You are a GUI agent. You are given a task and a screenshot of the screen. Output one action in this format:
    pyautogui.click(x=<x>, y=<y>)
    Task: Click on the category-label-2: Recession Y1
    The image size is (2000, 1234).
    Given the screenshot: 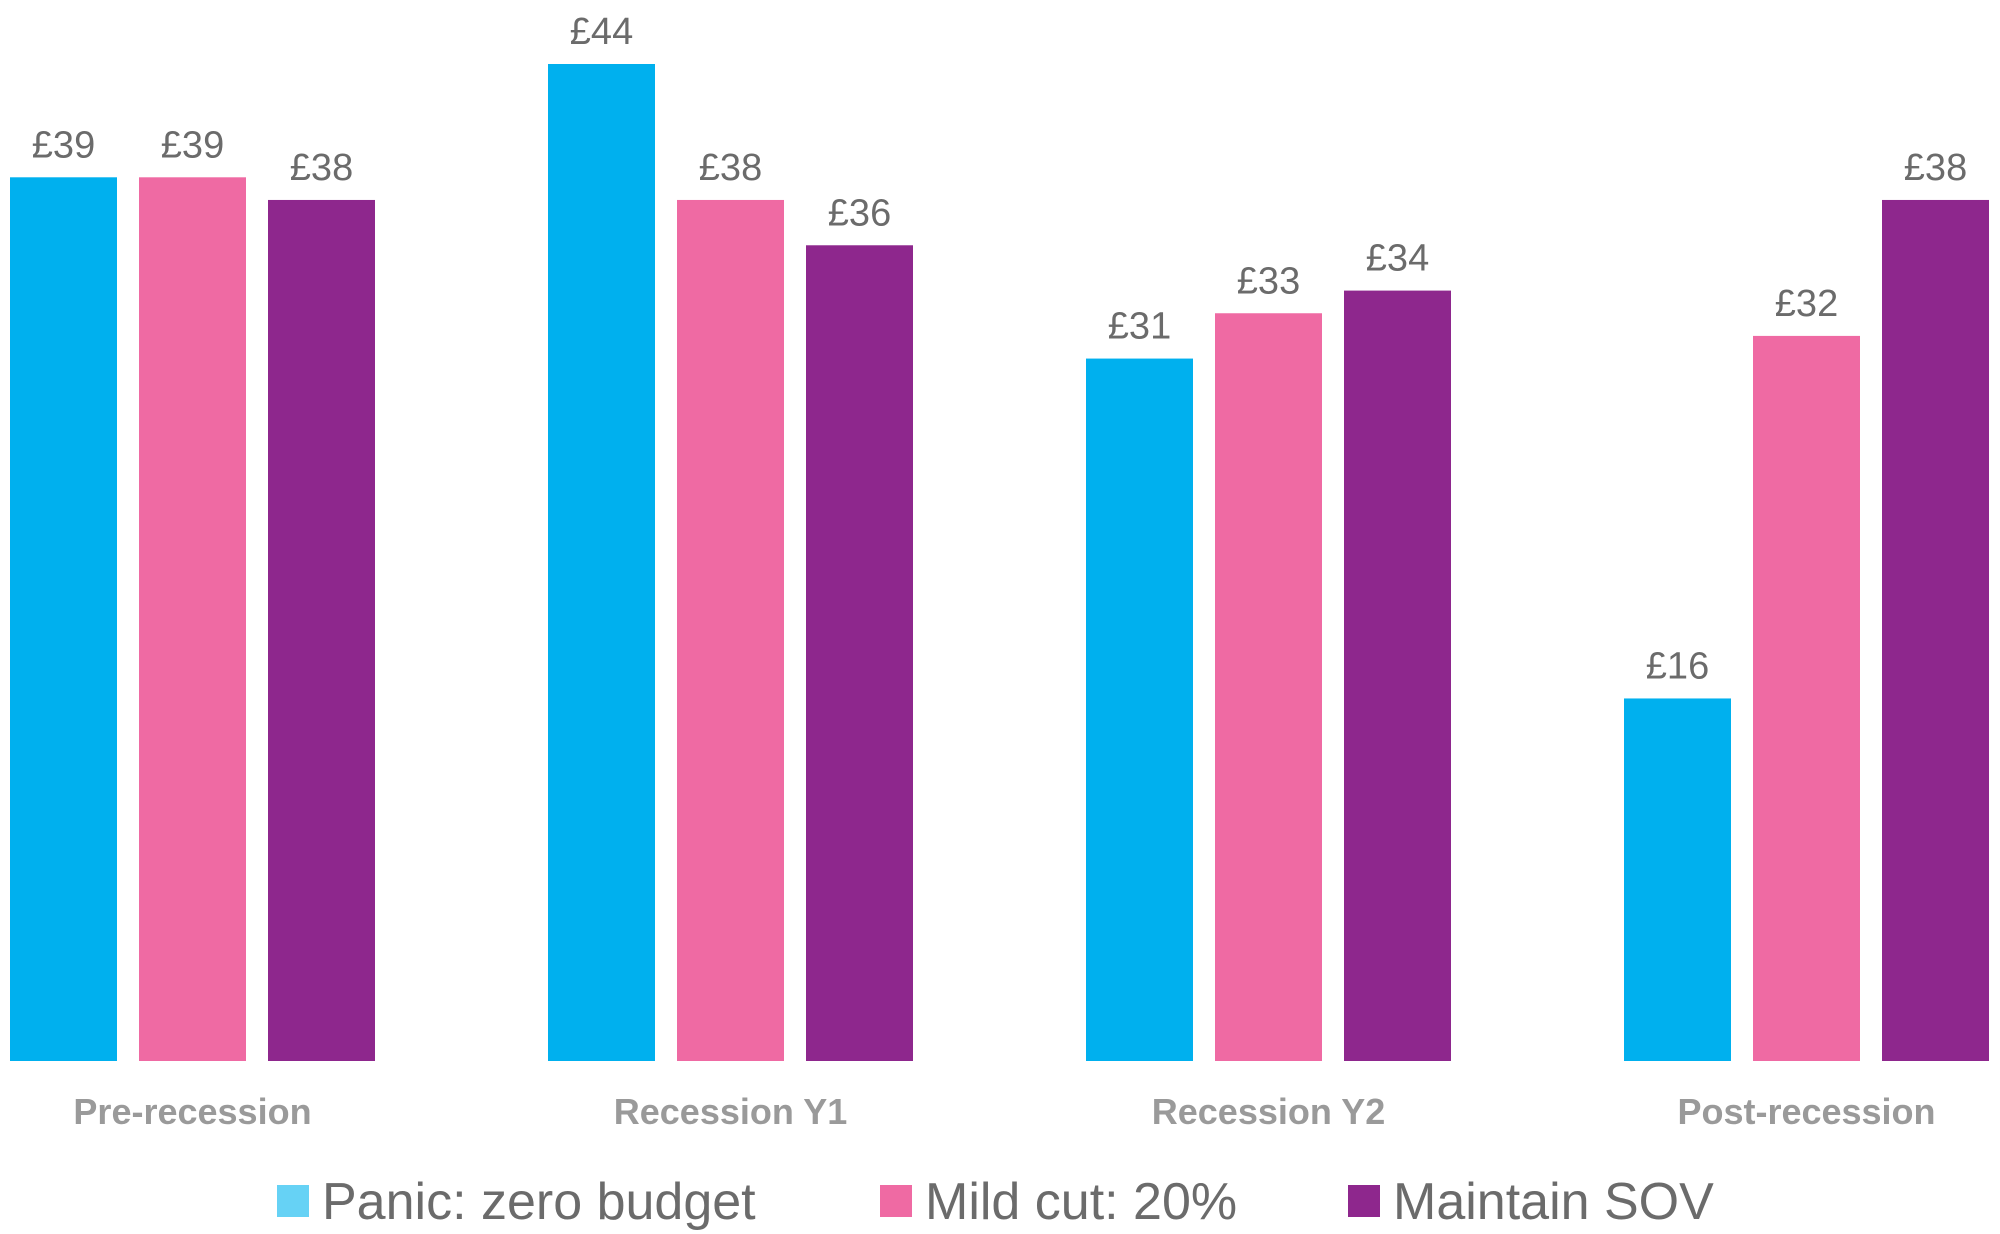 What is the action you would take?
    pyautogui.click(x=730, y=1111)
    